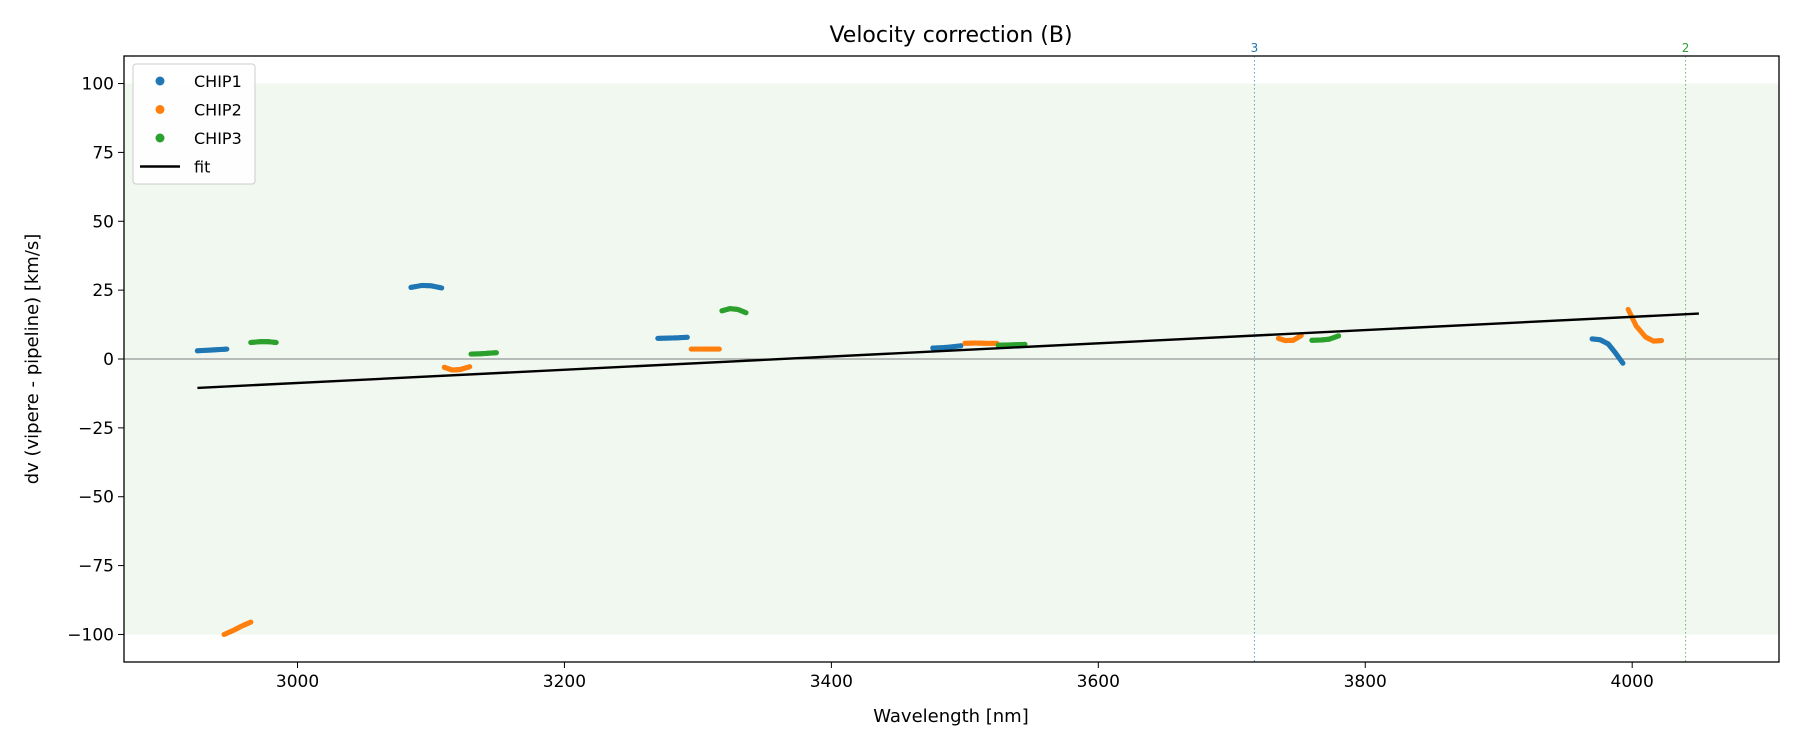 This screenshot has width=1800, height=750. What do you see at coordinates (96, 498) in the screenshot?
I see `y-tick-label: −50` at bounding box center [96, 498].